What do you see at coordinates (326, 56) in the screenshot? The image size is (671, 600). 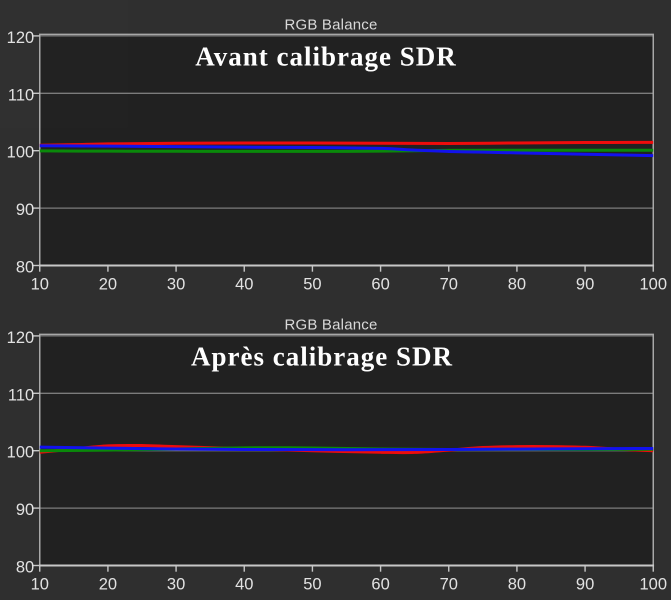 I see `svg-text: Avant calibrage SDR` at bounding box center [326, 56].